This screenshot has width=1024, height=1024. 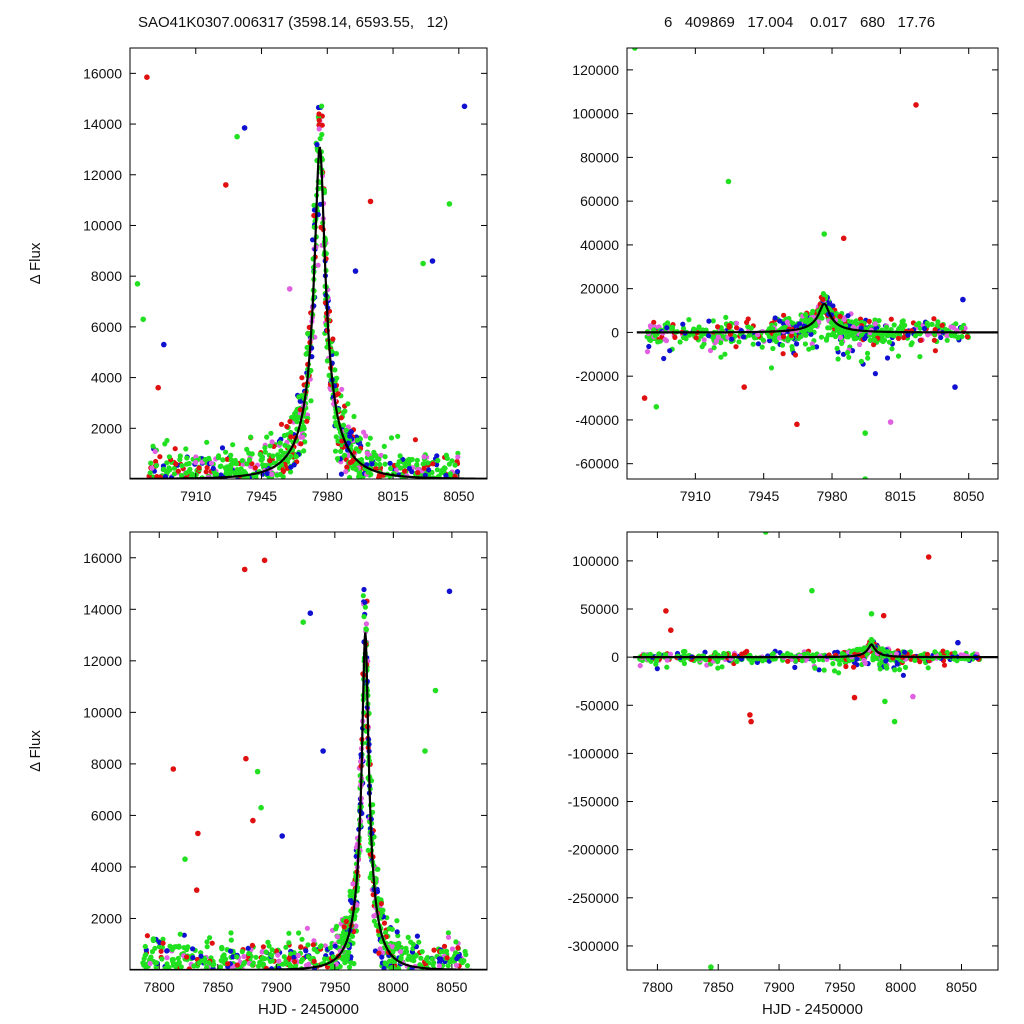 I want to click on y-tick-label: 0, so click(x=615, y=657).